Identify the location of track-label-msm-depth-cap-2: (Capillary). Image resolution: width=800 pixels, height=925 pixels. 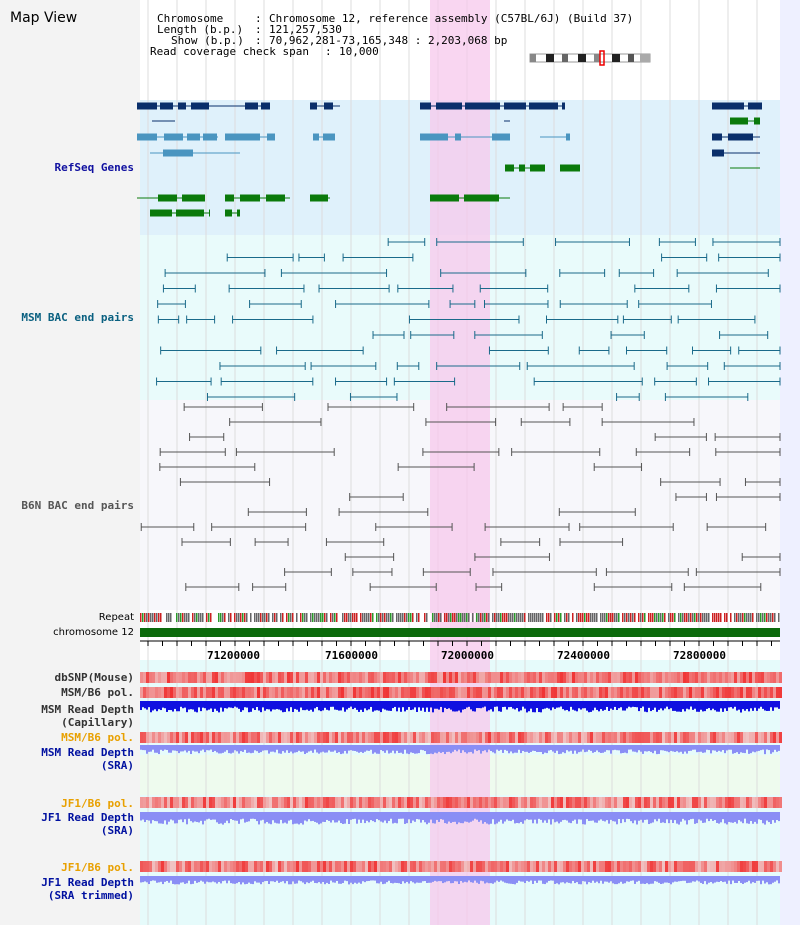
(97, 722).